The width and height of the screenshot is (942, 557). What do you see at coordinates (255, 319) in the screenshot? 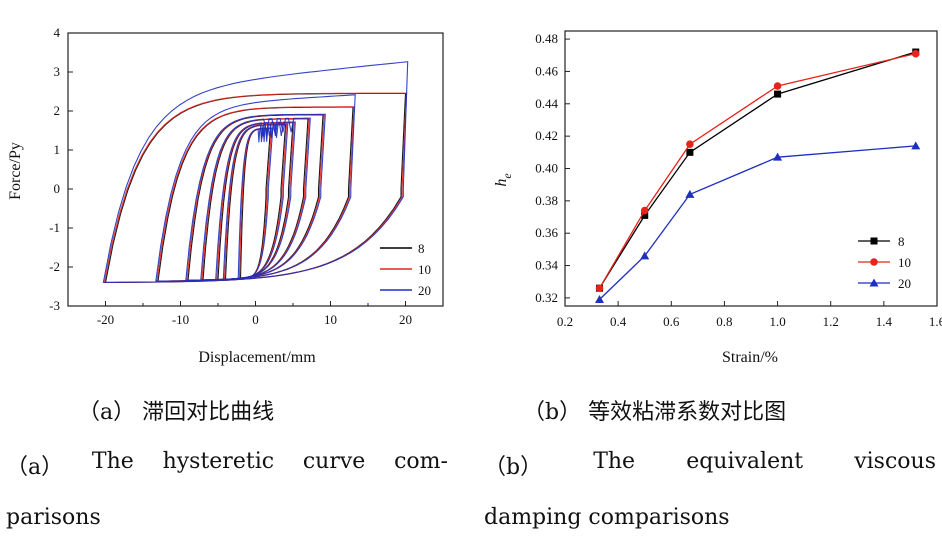
I see `x-tick-label: 0` at bounding box center [255, 319].